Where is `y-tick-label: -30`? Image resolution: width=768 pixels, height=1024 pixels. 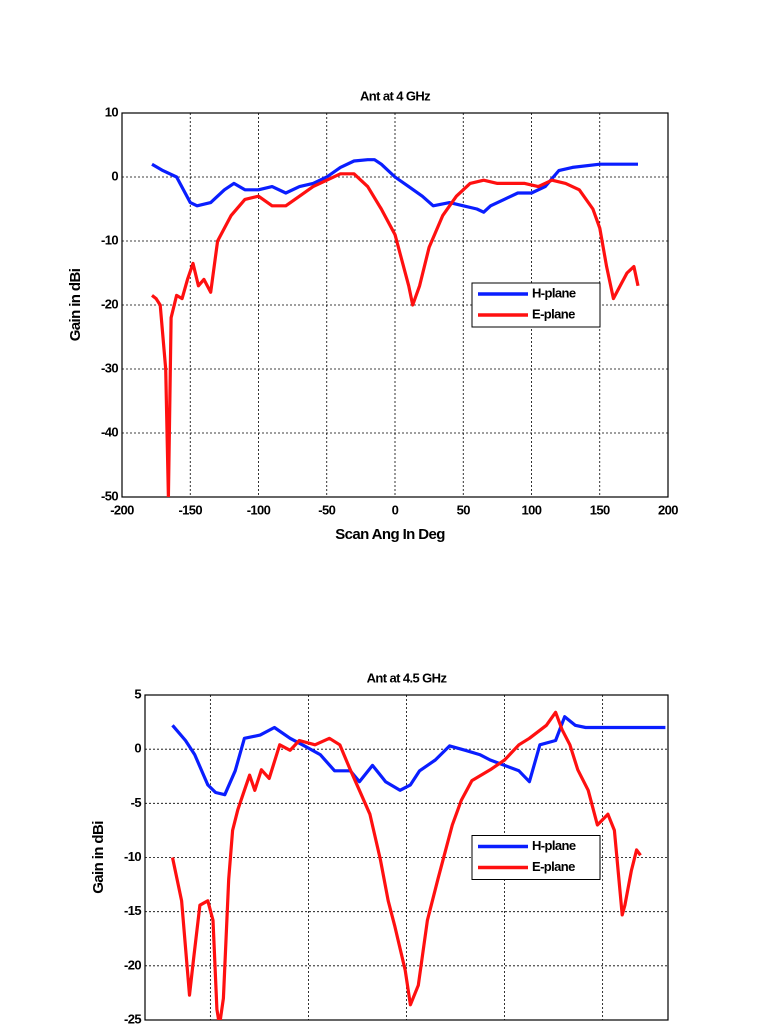
y-tick-label: -30 is located at coordinates (109, 367).